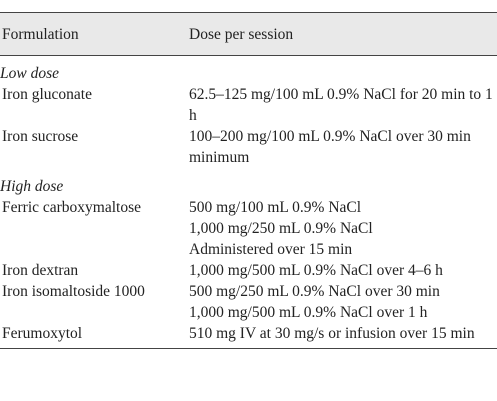 This screenshot has width=497, height=401. What do you see at coordinates (42, 333) in the screenshot?
I see `formulation-cell: Ferumoxytol` at bounding box center [42, 333].